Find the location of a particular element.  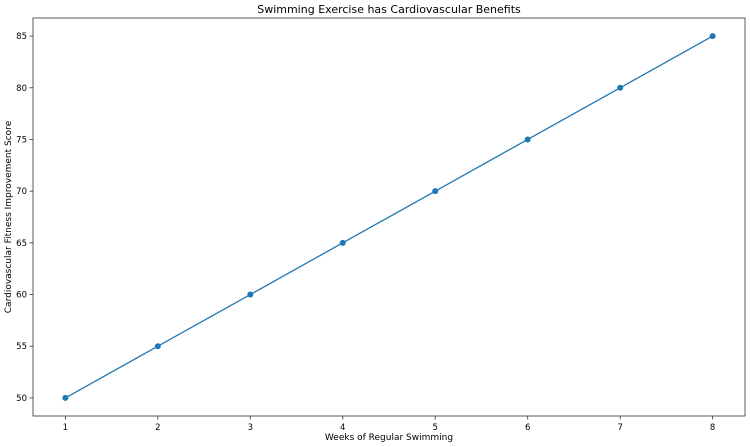

x-axis-label: Weeks of Regular Swimming is located at coordinates (389, 438).